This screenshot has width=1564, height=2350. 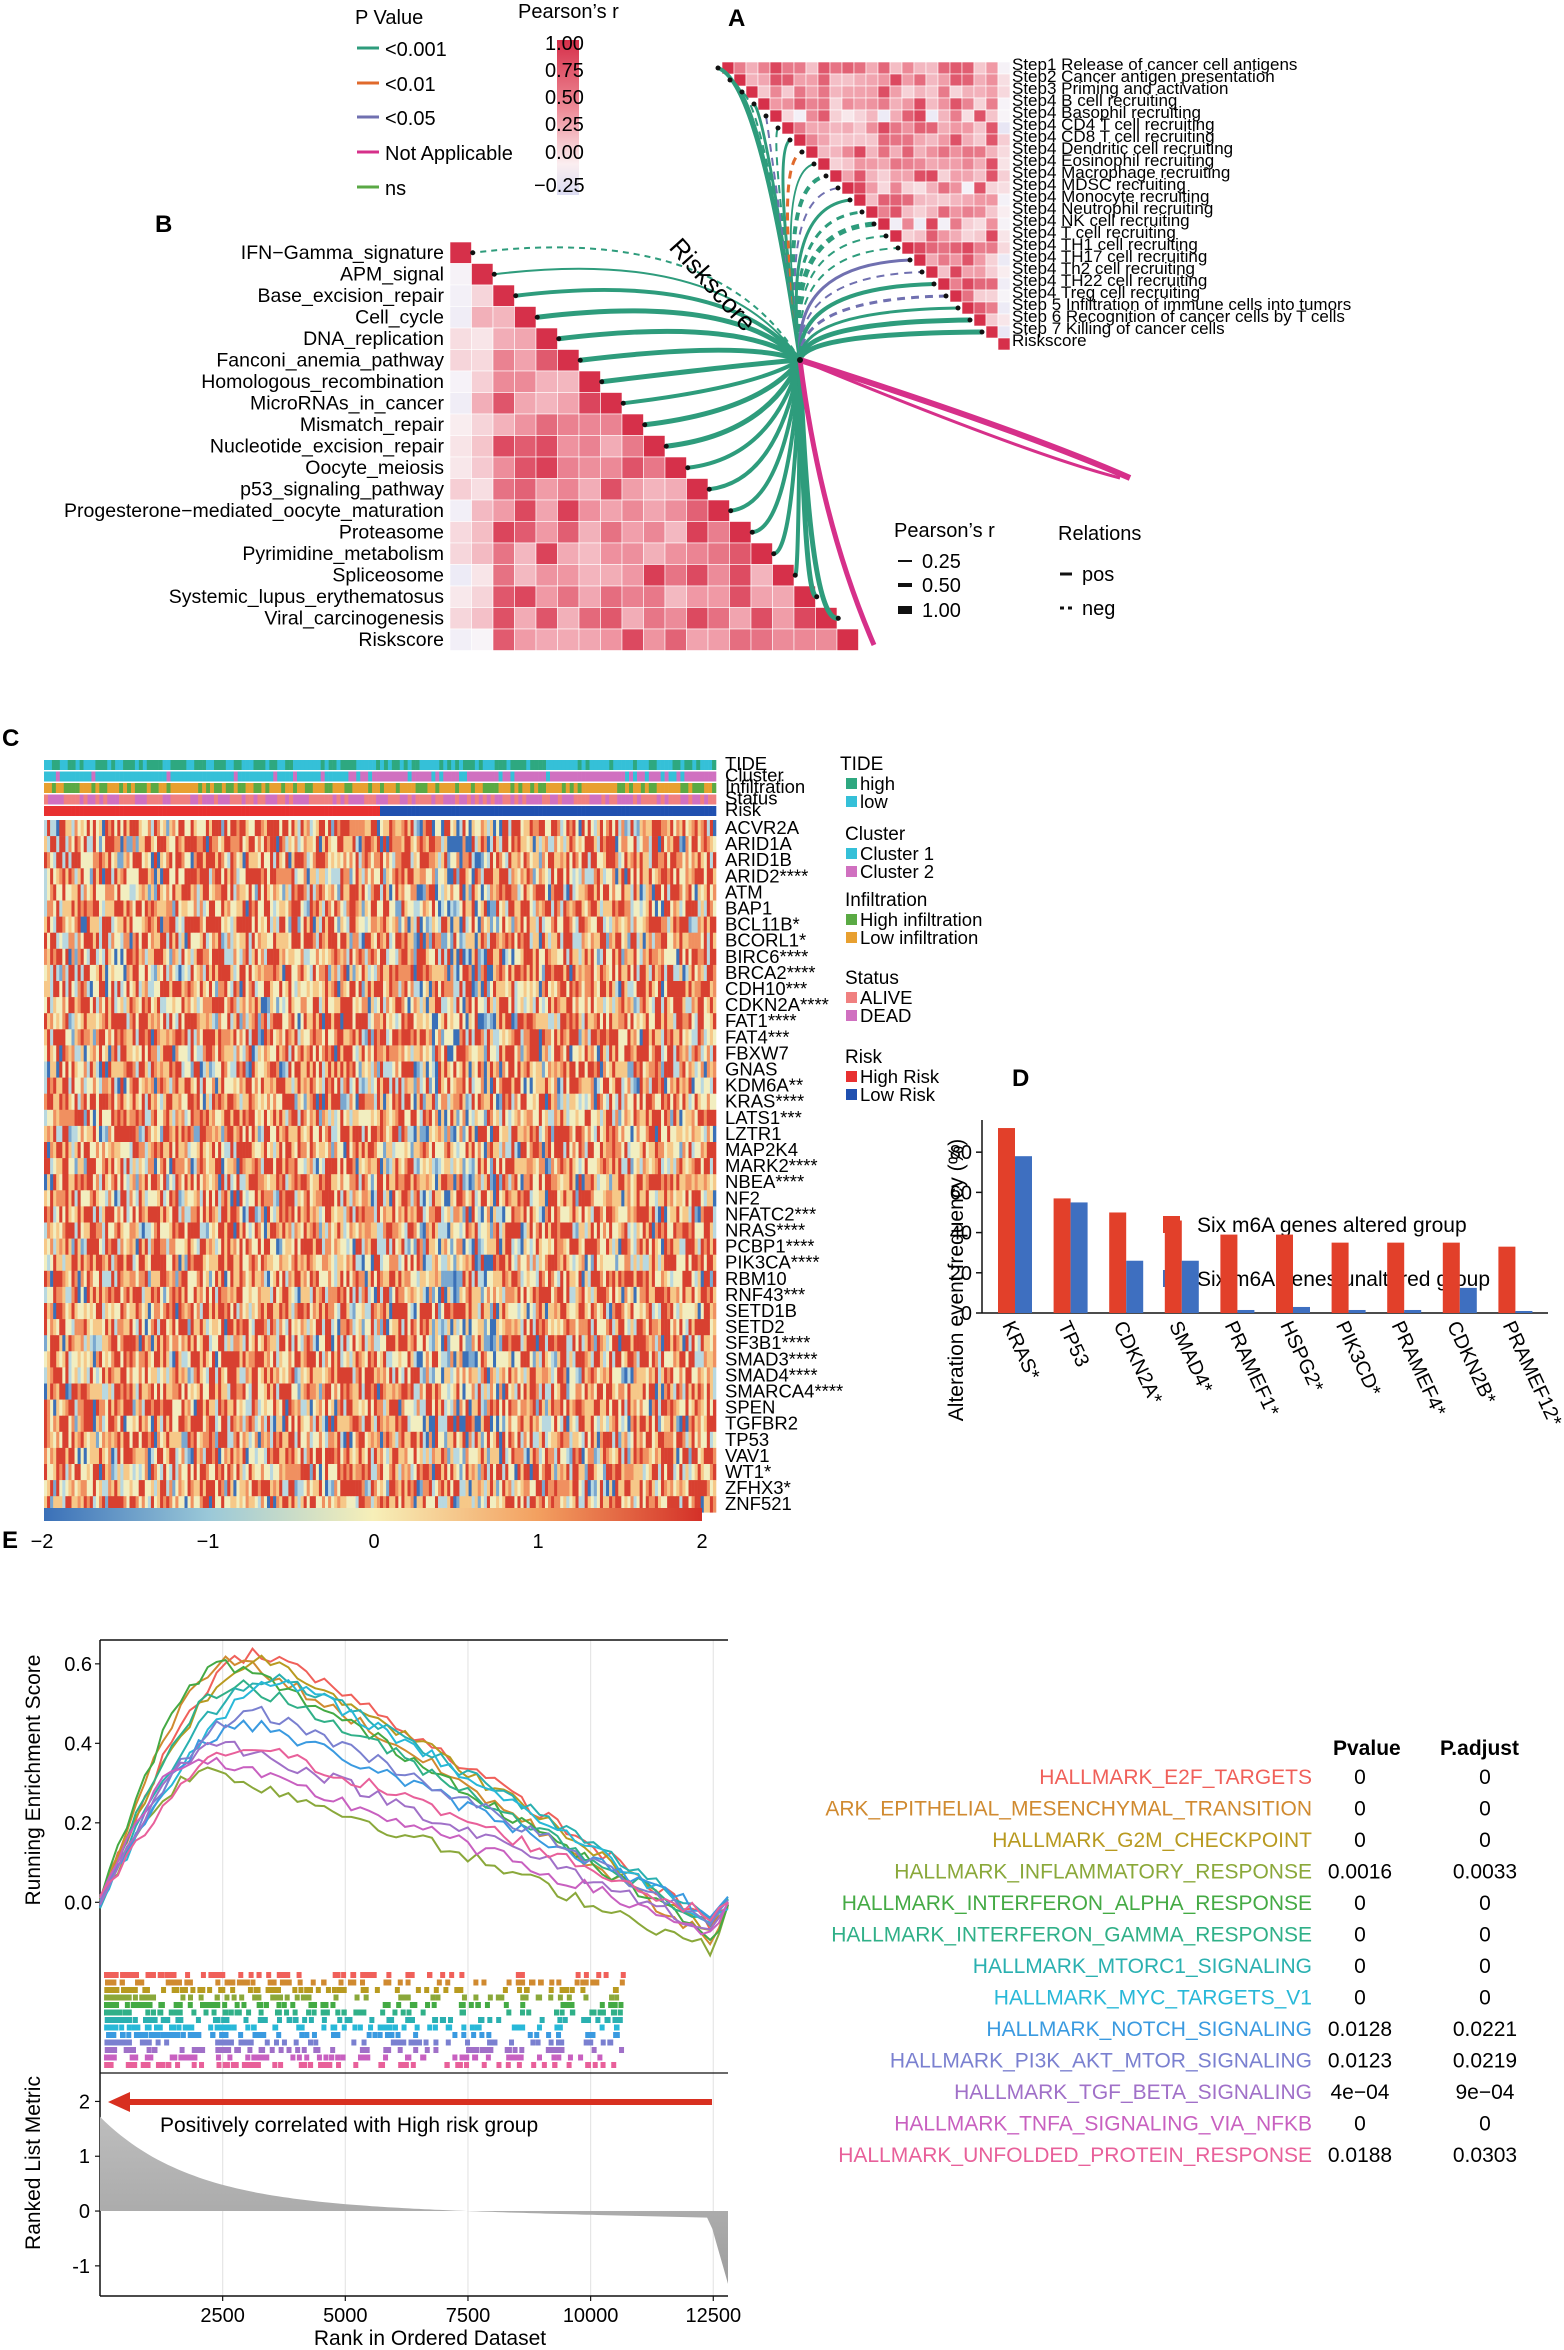 What do you see at coordinates (654, 446) in the screenshot?
I see `heatmap-b` at bounding box center [654, 446].